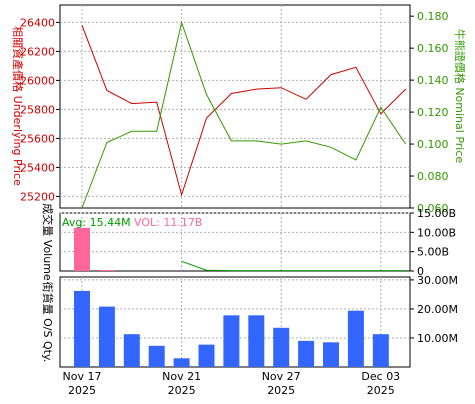 Image resolution: width=475 pixels, height=404 pixels. Describe the element at coordinates (181, 376) in the screenshot. I see `x-tick-label: Nov 21` at that location.